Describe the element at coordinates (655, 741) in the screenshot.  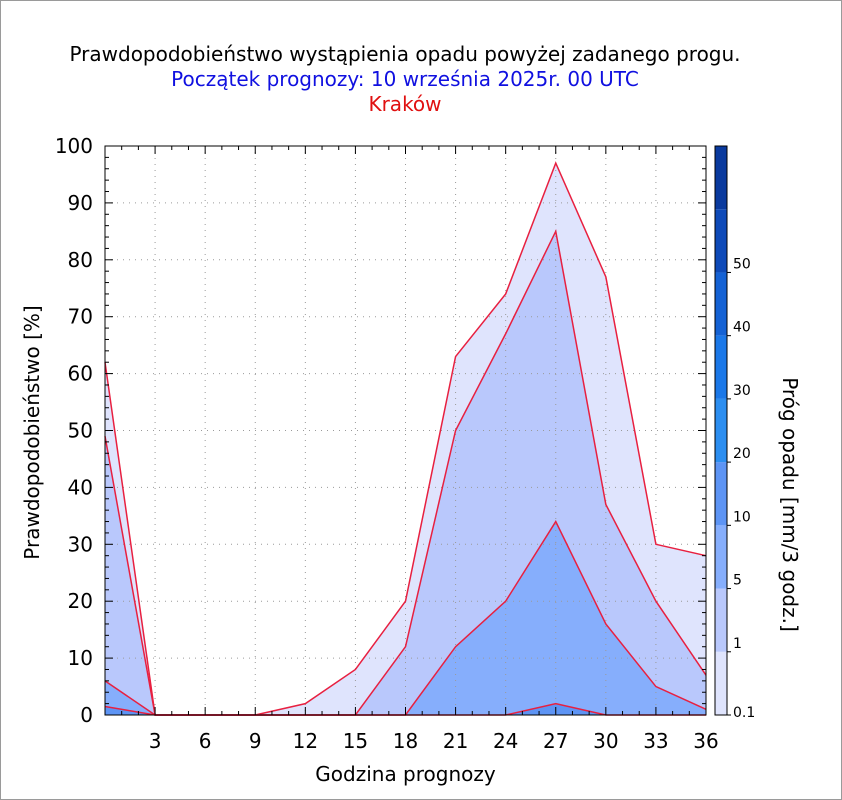
I see `x-tick-label: 33` at that location.